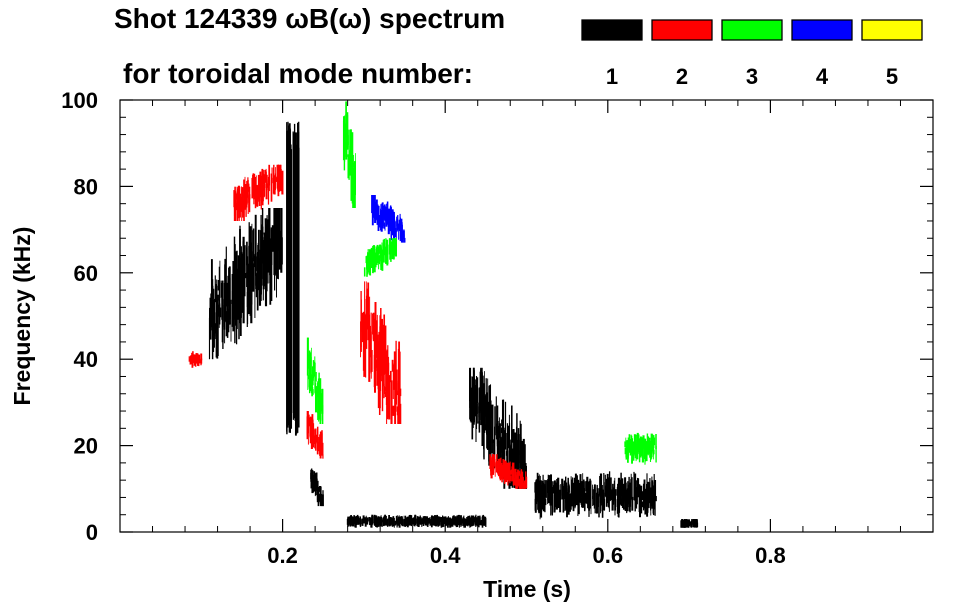 This screenshot has height=615, width=963. What do you see at coordinates (86, 273) in the screenshot?
I see `y-tick-label: 60` at bounding box center [86, 273].